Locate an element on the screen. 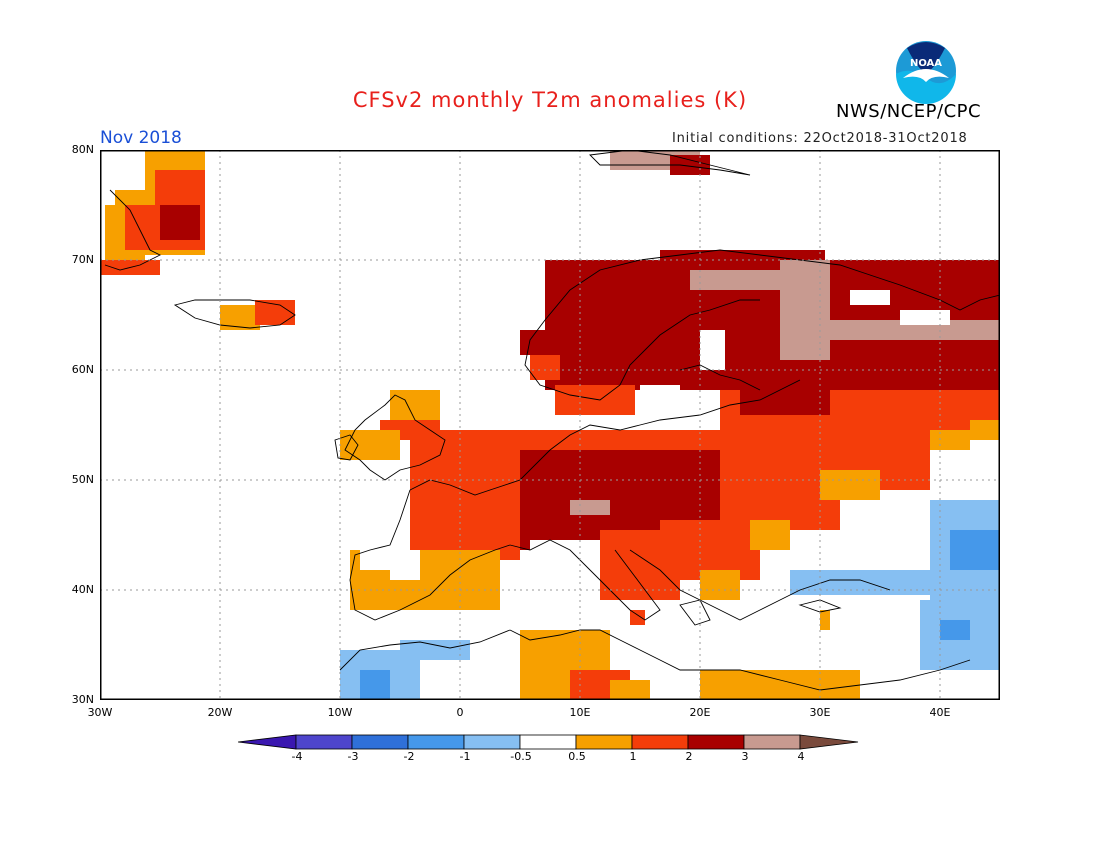 This screenshot has height=850, width=1100. colorbar-tick: -4 is located at coordinates (297, 756).